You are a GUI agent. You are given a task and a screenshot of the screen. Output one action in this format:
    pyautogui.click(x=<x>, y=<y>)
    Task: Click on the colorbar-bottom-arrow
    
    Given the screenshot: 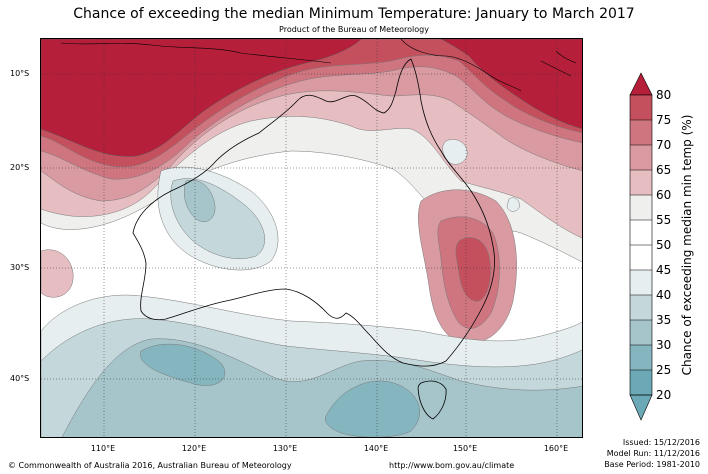 What is the action you would take?
    pyautogui.click(x=641, y=407)
    